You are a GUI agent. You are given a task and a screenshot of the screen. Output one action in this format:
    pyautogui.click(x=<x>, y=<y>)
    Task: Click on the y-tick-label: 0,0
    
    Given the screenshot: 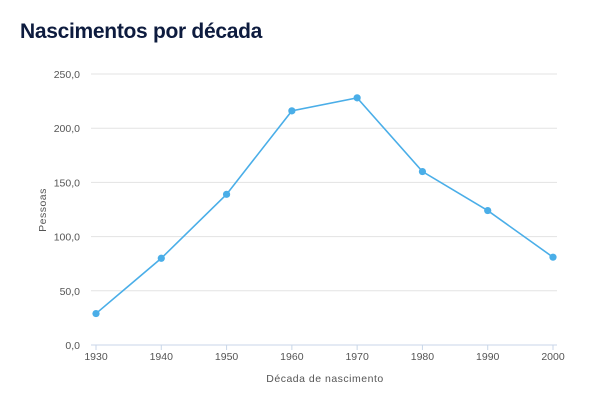 What is the action you would take?
    pyautogui.click(x=72, y=346)
    